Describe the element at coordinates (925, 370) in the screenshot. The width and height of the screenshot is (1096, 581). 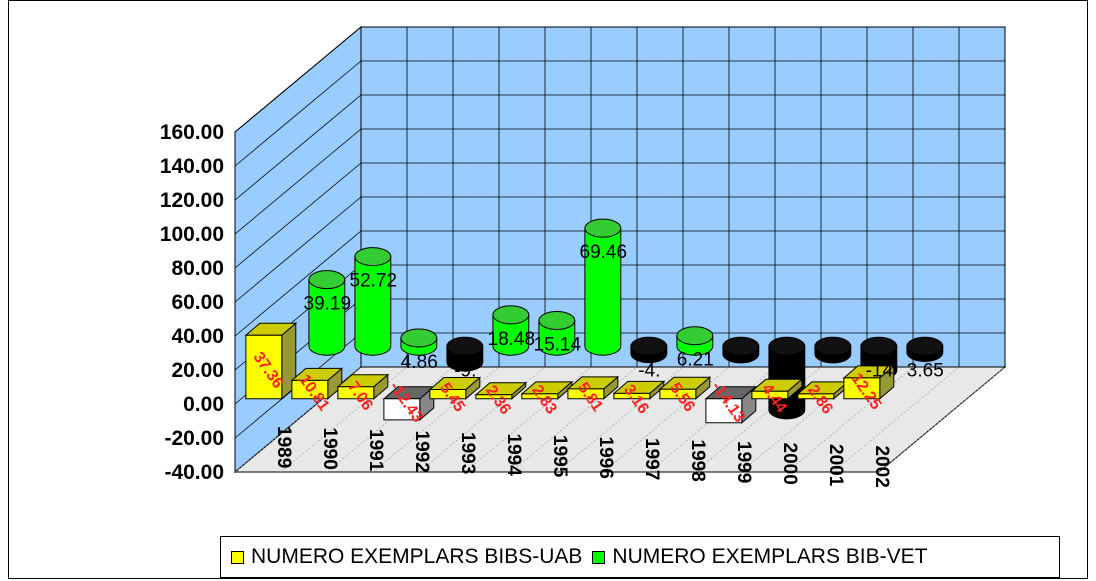
I see `data-label: 3.65` at that location.